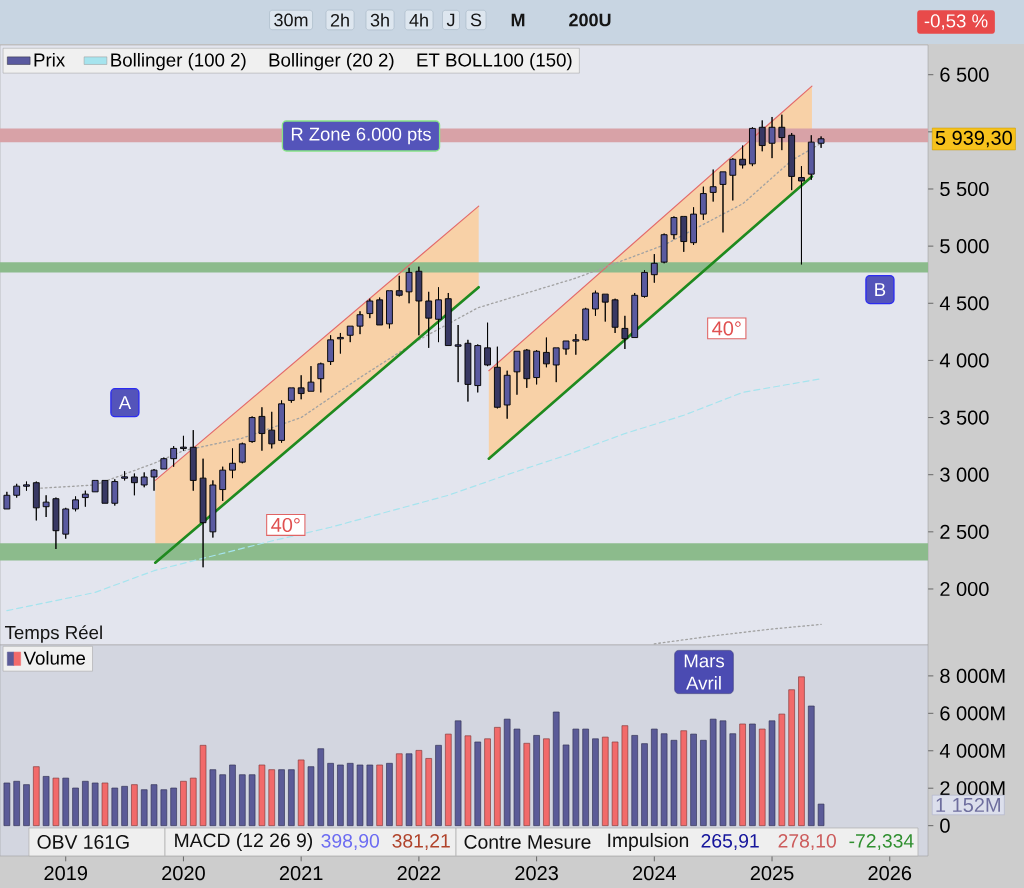 Image resolution: width=1024 pixels, height=888 pixels. I want to click on text: J, so click(450, 20).